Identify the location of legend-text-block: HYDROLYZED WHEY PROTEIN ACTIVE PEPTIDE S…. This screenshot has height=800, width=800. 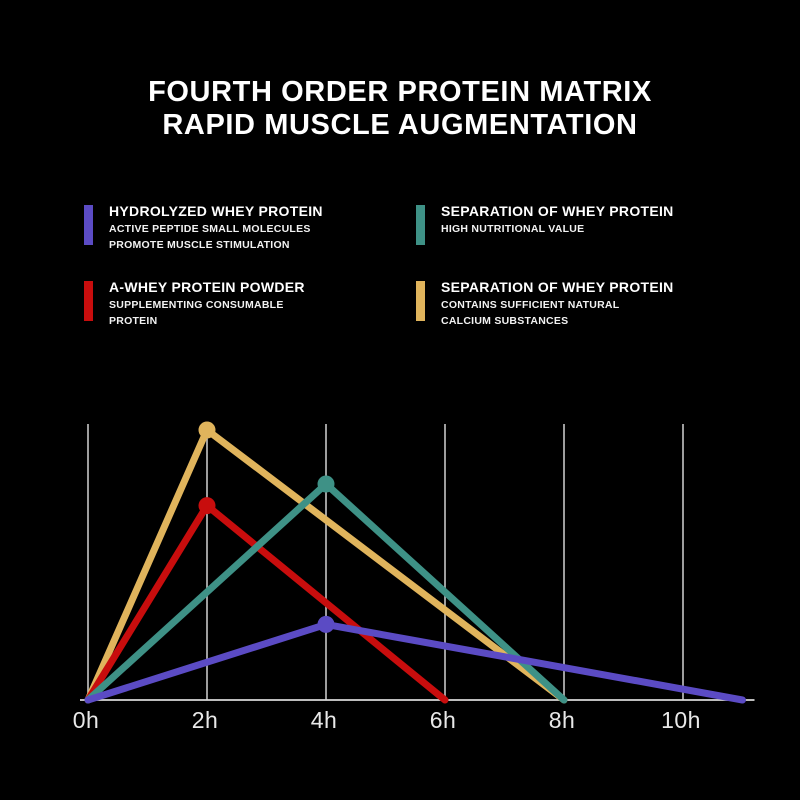
(216, 227).